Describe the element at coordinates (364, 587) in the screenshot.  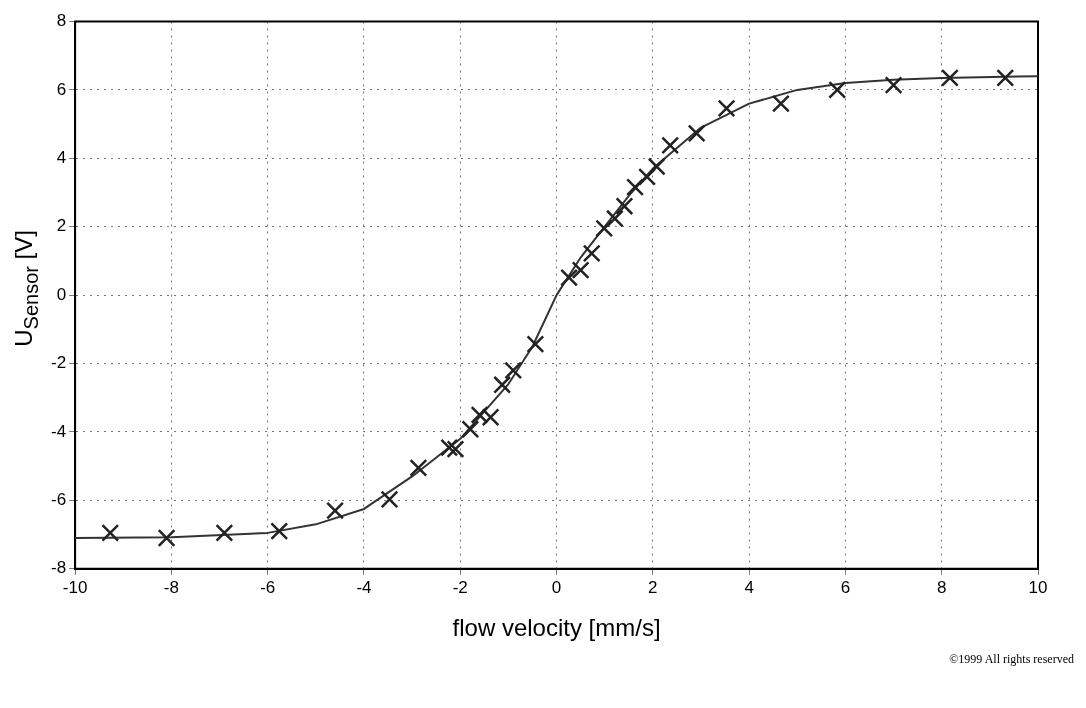
I see `x-tick-label: -4` at that location.